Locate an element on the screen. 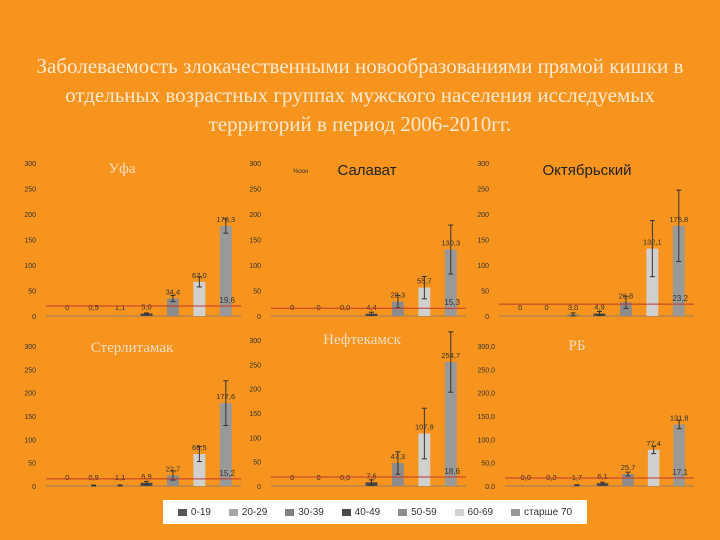  y-tick-label: 100,0 is located at coordinates (486, 440).